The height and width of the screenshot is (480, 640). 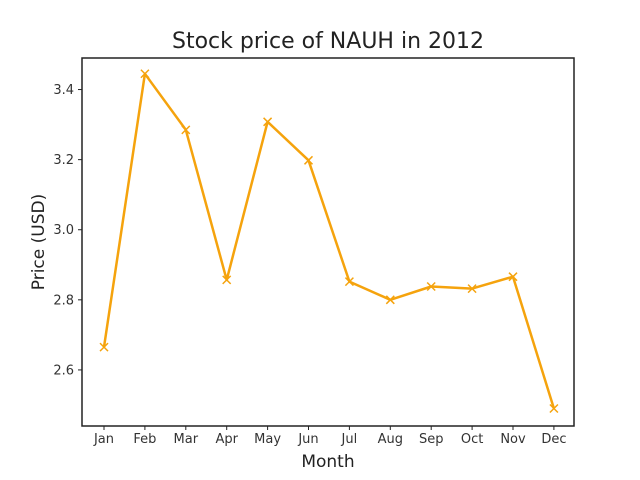 What do you see at coordinates (63, 160) in the screenshot?
I see `y-tick-label: 3.2` at bounding box center [63, 160].